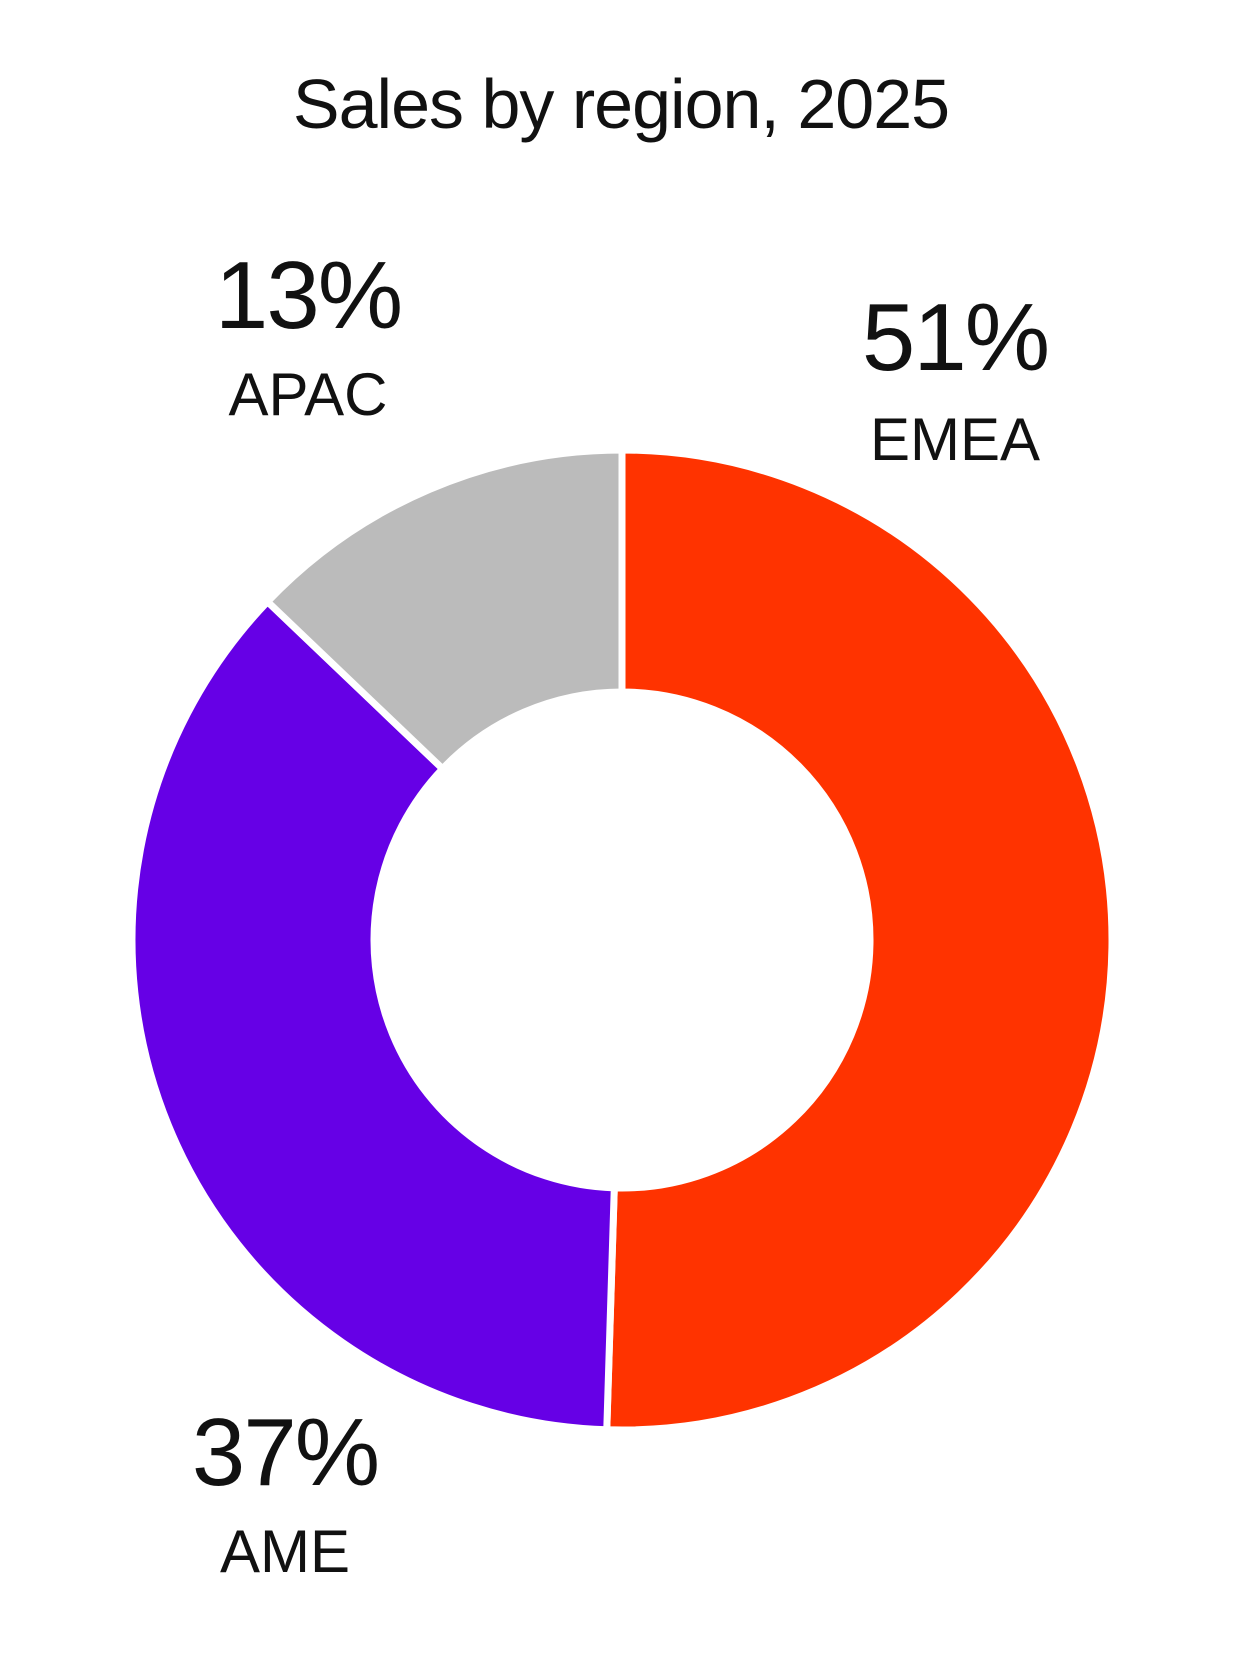 This screenshot has width=1243, height=1673. Describe the element at coordinates (308, 394) in the screenshot. I see `category-label-apac: APAC` at that location.